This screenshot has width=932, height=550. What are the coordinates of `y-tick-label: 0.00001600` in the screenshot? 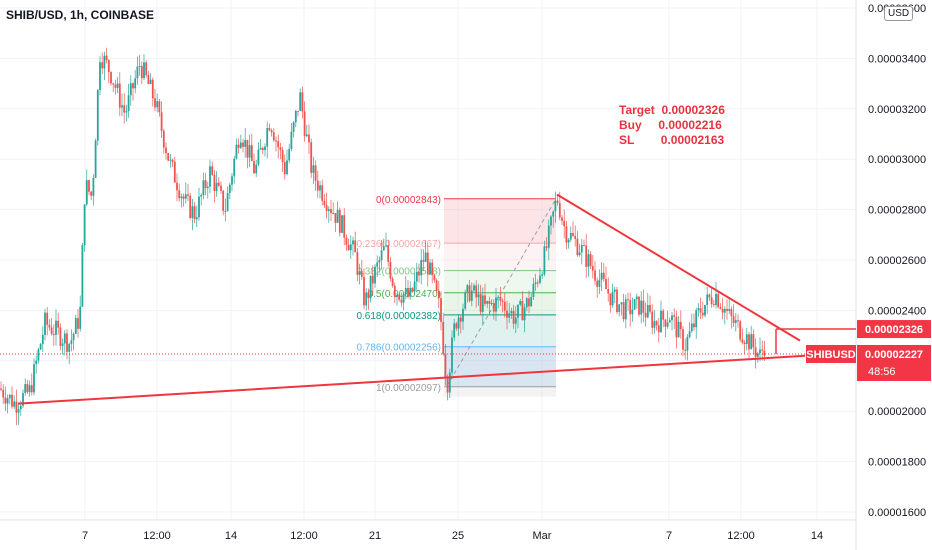 It's located at (897, 513).